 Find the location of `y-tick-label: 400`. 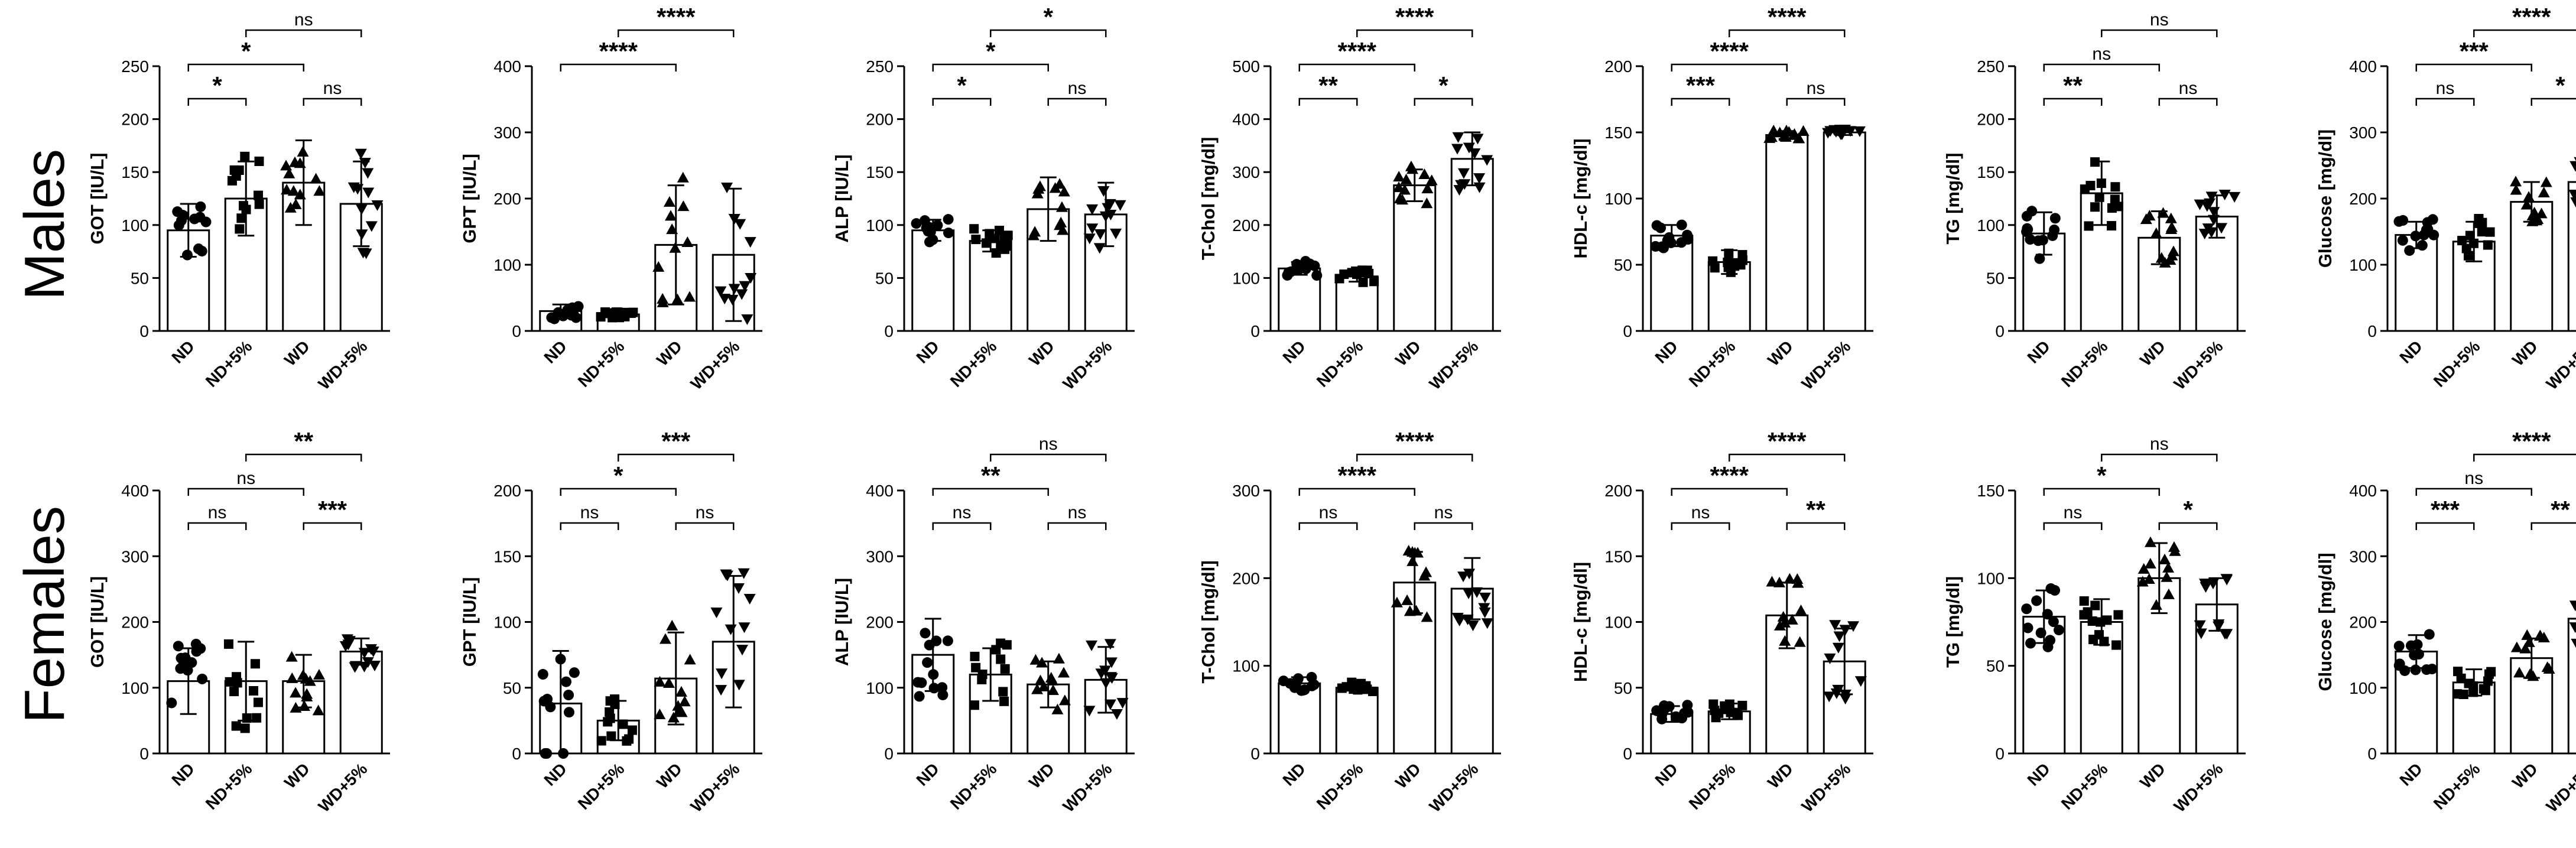

y-tick-label: 400 is located at coordinates (507, 66).